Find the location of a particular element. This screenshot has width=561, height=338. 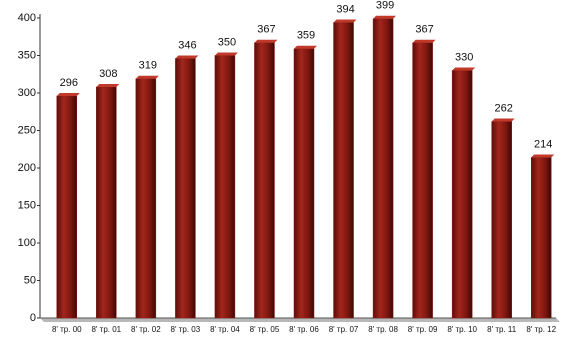

y-tick-label: 50 is located at coordinates (30, 280).